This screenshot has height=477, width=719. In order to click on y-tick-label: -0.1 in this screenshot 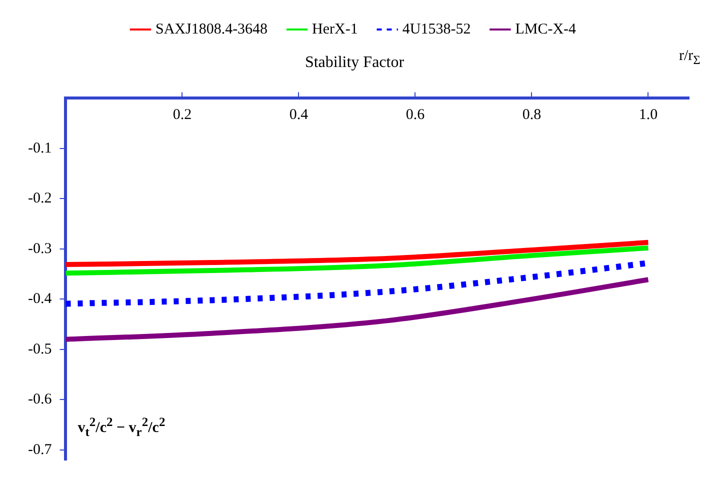, I will do `click(40, 148)`.